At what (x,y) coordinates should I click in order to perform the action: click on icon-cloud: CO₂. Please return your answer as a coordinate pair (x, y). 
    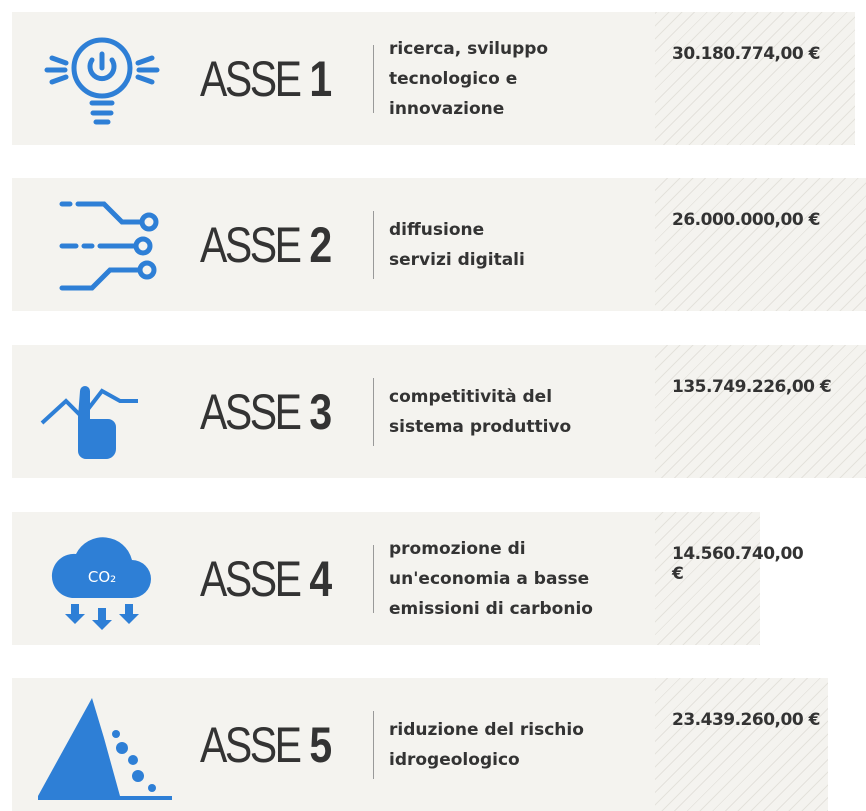
    Looking at the image, I should click on (101, 583).